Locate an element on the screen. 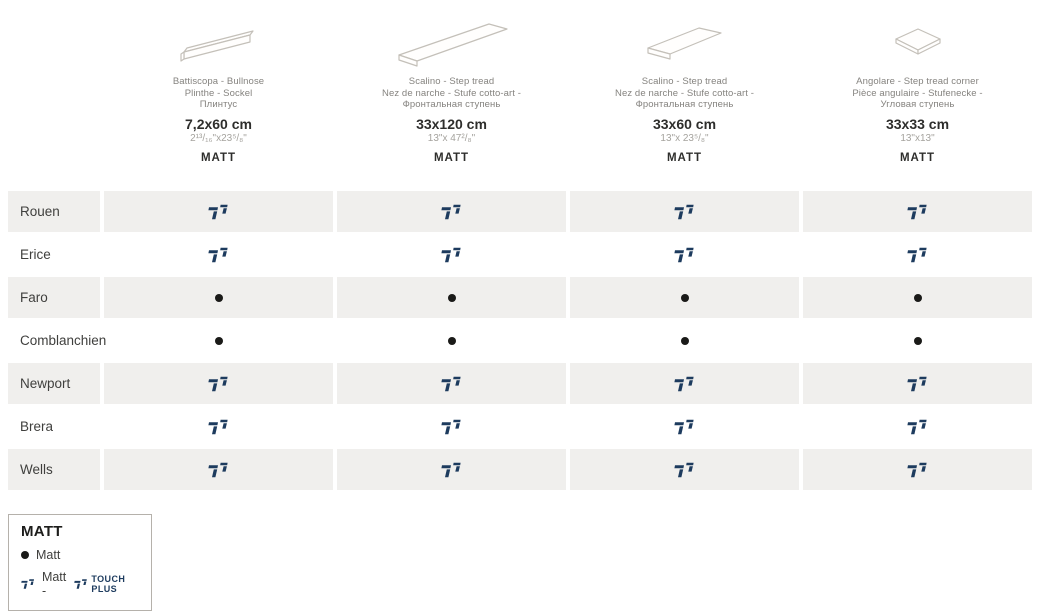  table-row: Brera is located at coordinates (524, 426).